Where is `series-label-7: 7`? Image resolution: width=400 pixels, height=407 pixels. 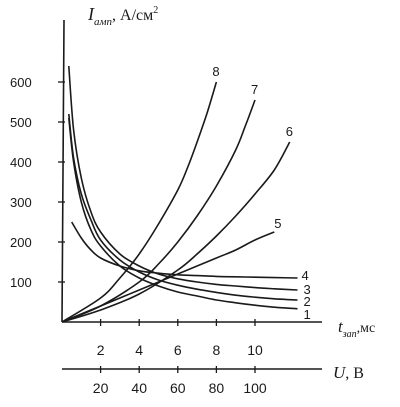
series-label-7: 7 is located at coordinates (254, 89).